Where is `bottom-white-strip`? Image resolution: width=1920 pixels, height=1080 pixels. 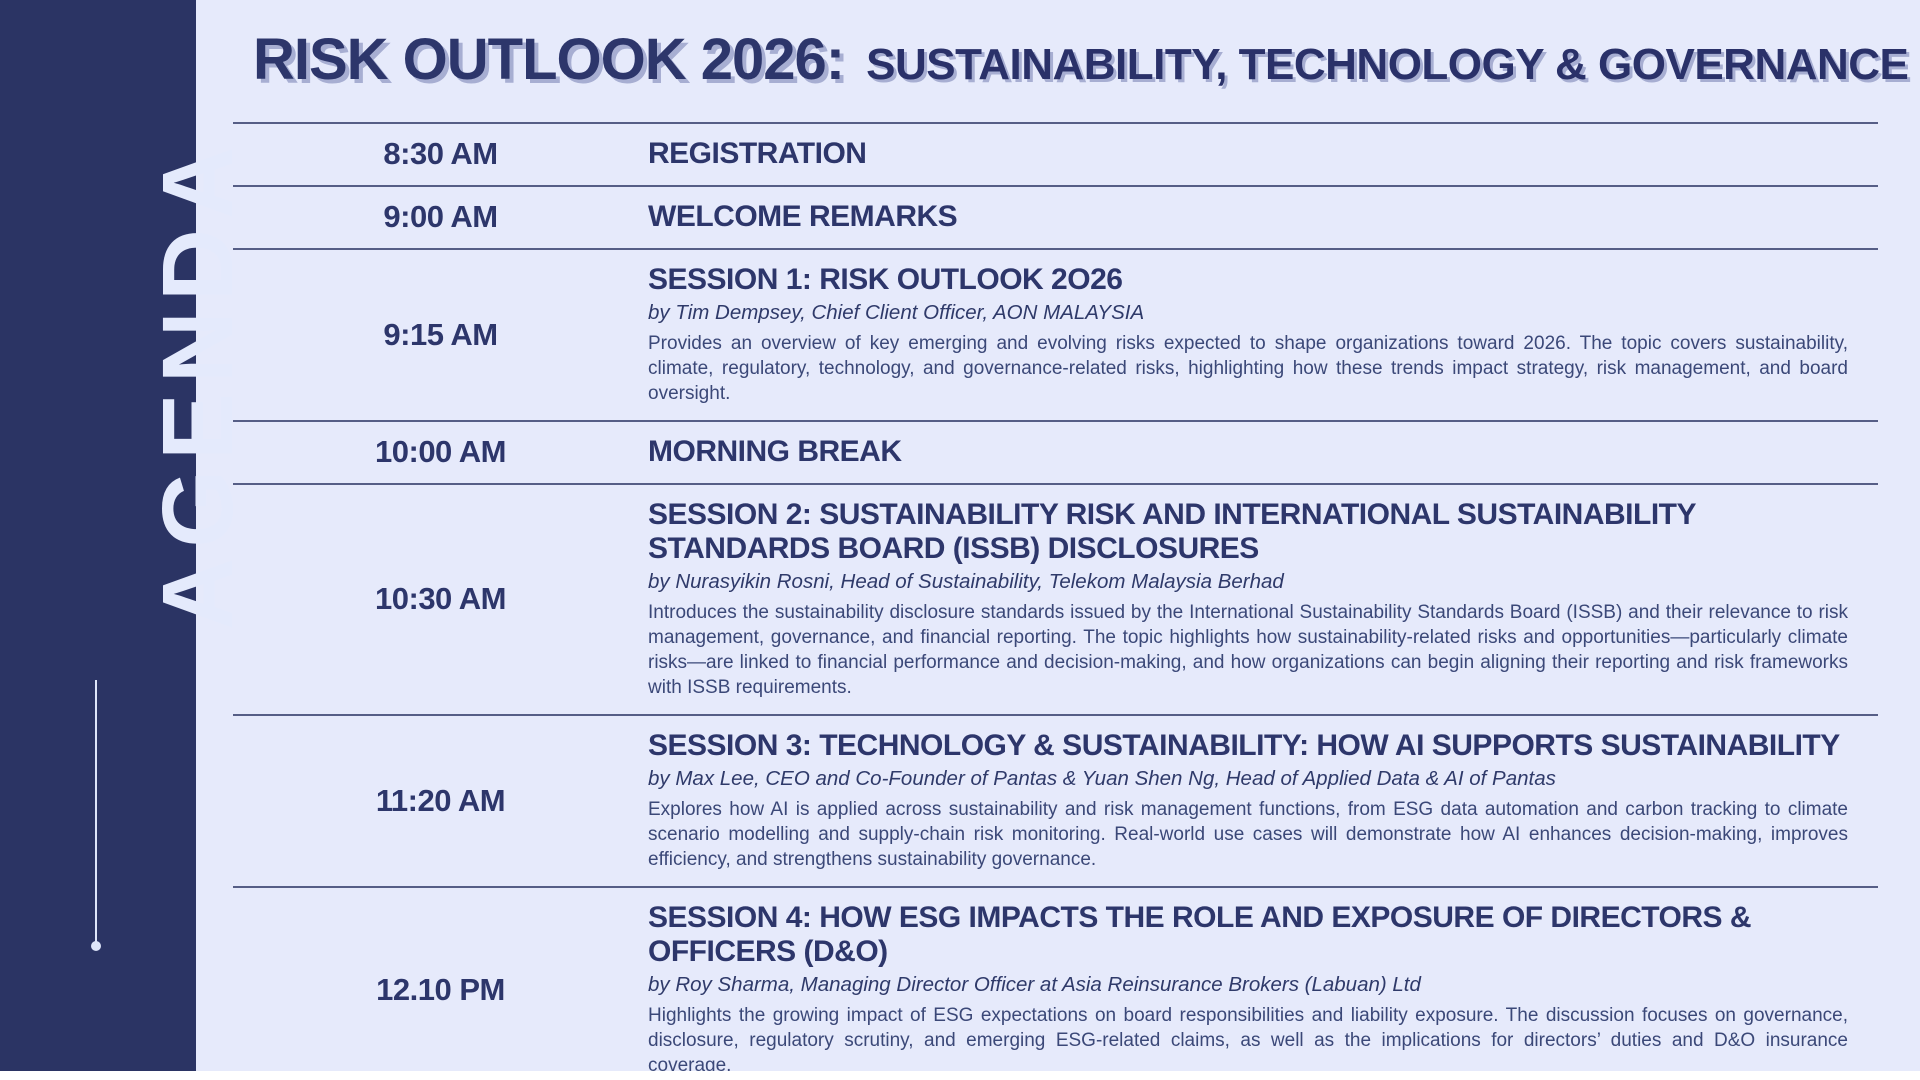
bottom-white-strip is located at coordinates (960, 1075).